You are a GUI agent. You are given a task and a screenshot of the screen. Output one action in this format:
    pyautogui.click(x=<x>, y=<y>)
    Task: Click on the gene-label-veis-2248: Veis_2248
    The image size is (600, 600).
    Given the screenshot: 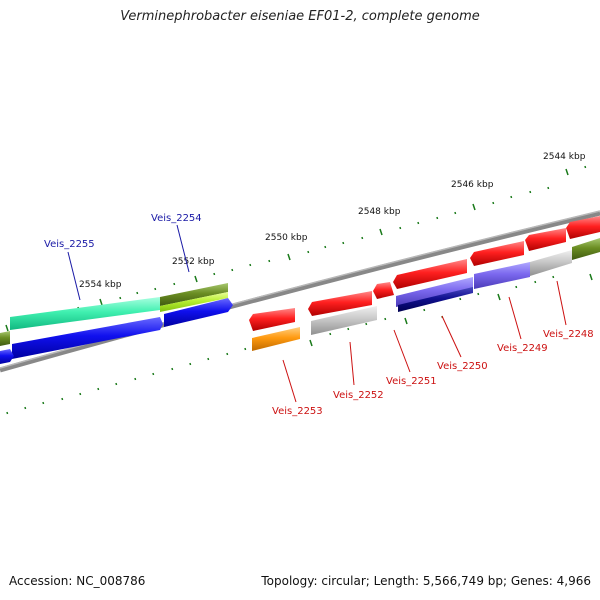 What is the action you would take?
    pyautogui.click(x=568, y=334)
    